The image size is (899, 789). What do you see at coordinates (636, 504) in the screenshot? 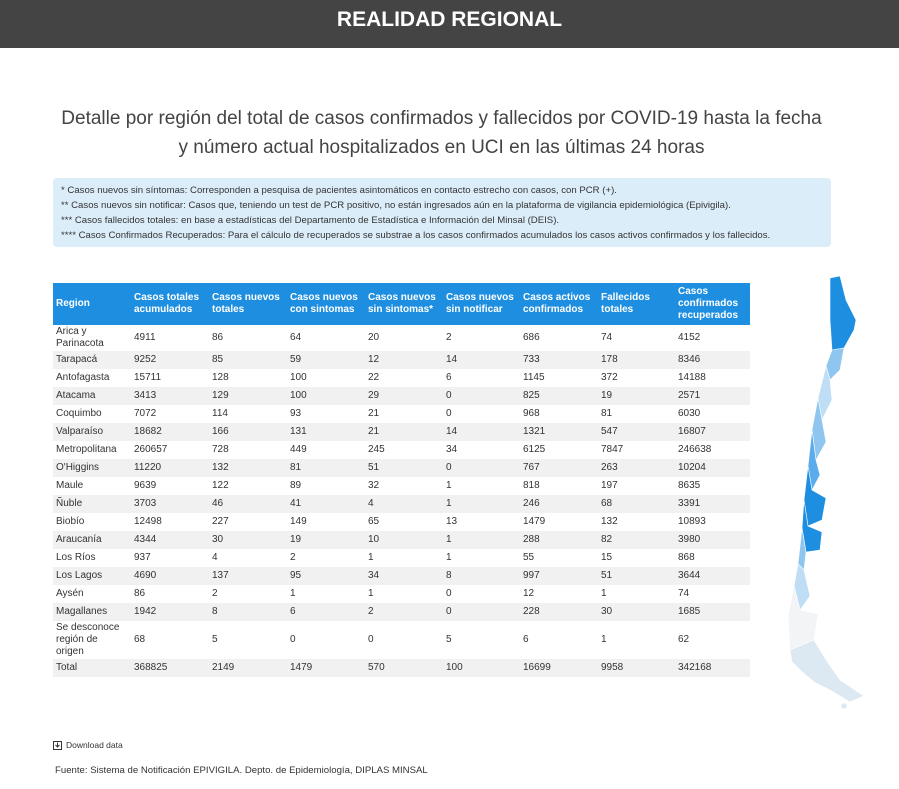
I see `value-cell: 68` at bounding box center [636, 504].